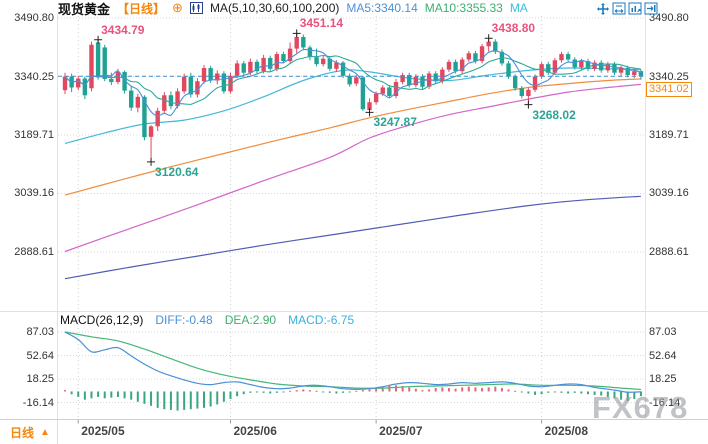  I want to click on date-label: 2025/08, so click(566, 431).